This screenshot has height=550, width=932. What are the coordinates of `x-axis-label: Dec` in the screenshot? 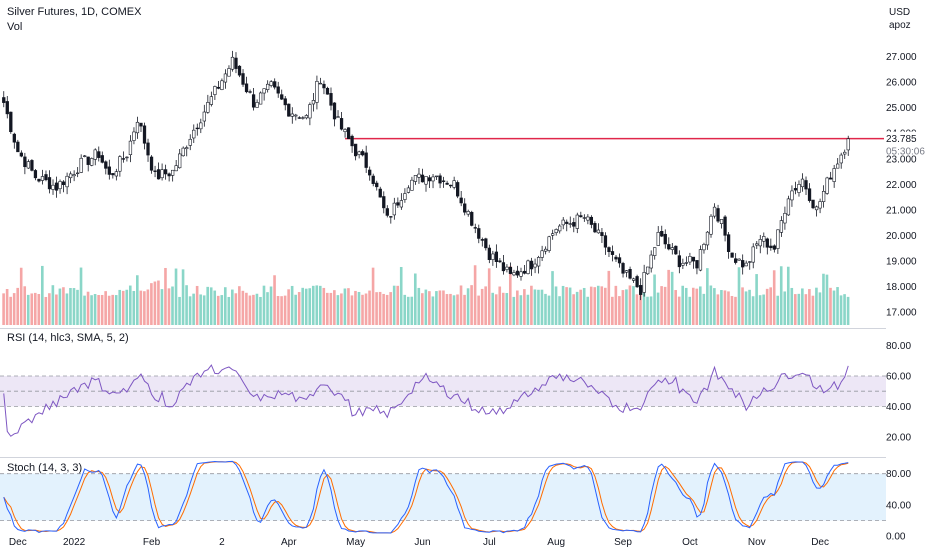 It's located at (18, 542).